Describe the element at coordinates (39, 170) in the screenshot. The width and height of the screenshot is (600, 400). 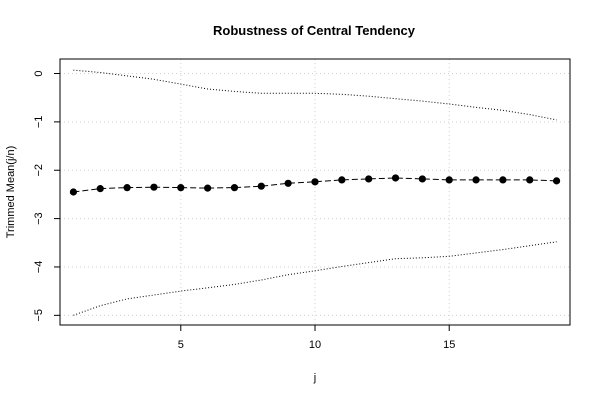
I see `y-tick-label: −2` at that location.